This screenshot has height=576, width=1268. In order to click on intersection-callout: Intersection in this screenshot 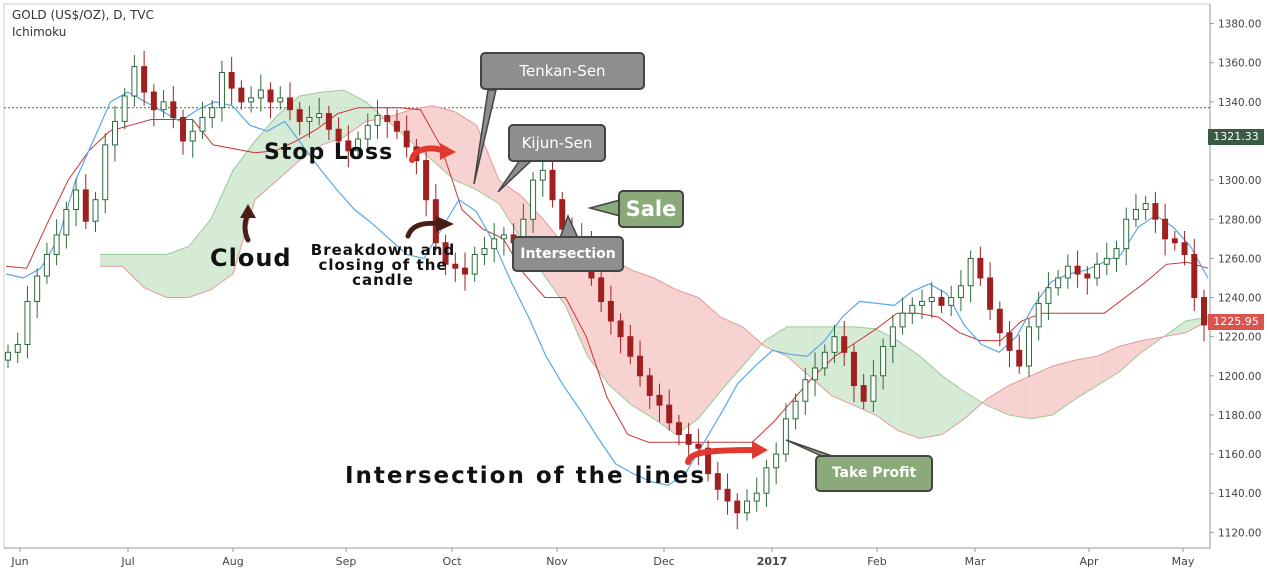, I will do `click(568, 254)`.